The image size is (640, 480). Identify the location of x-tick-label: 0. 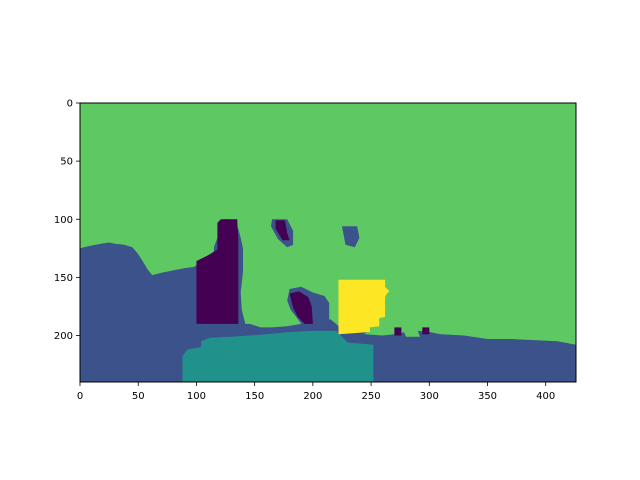
(80, 396).